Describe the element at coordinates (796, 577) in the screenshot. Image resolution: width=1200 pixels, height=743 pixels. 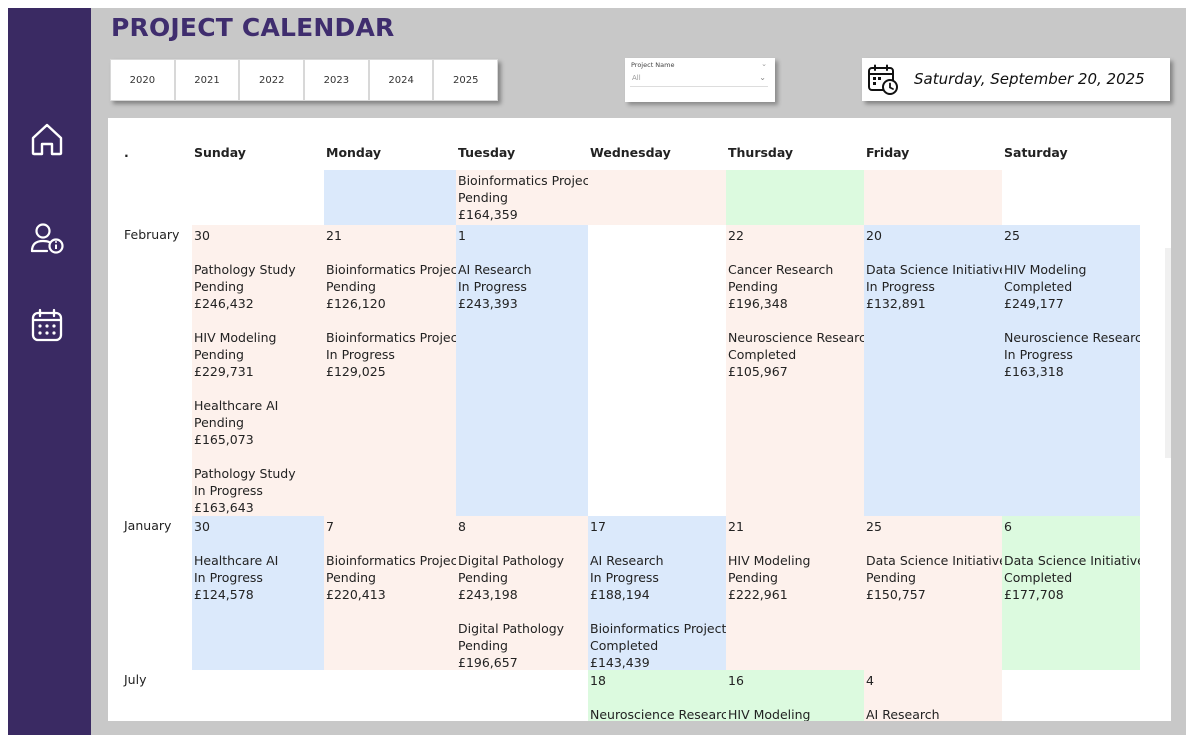
I see `project-entry: HIV Modeling Pending £222,961` at that location.